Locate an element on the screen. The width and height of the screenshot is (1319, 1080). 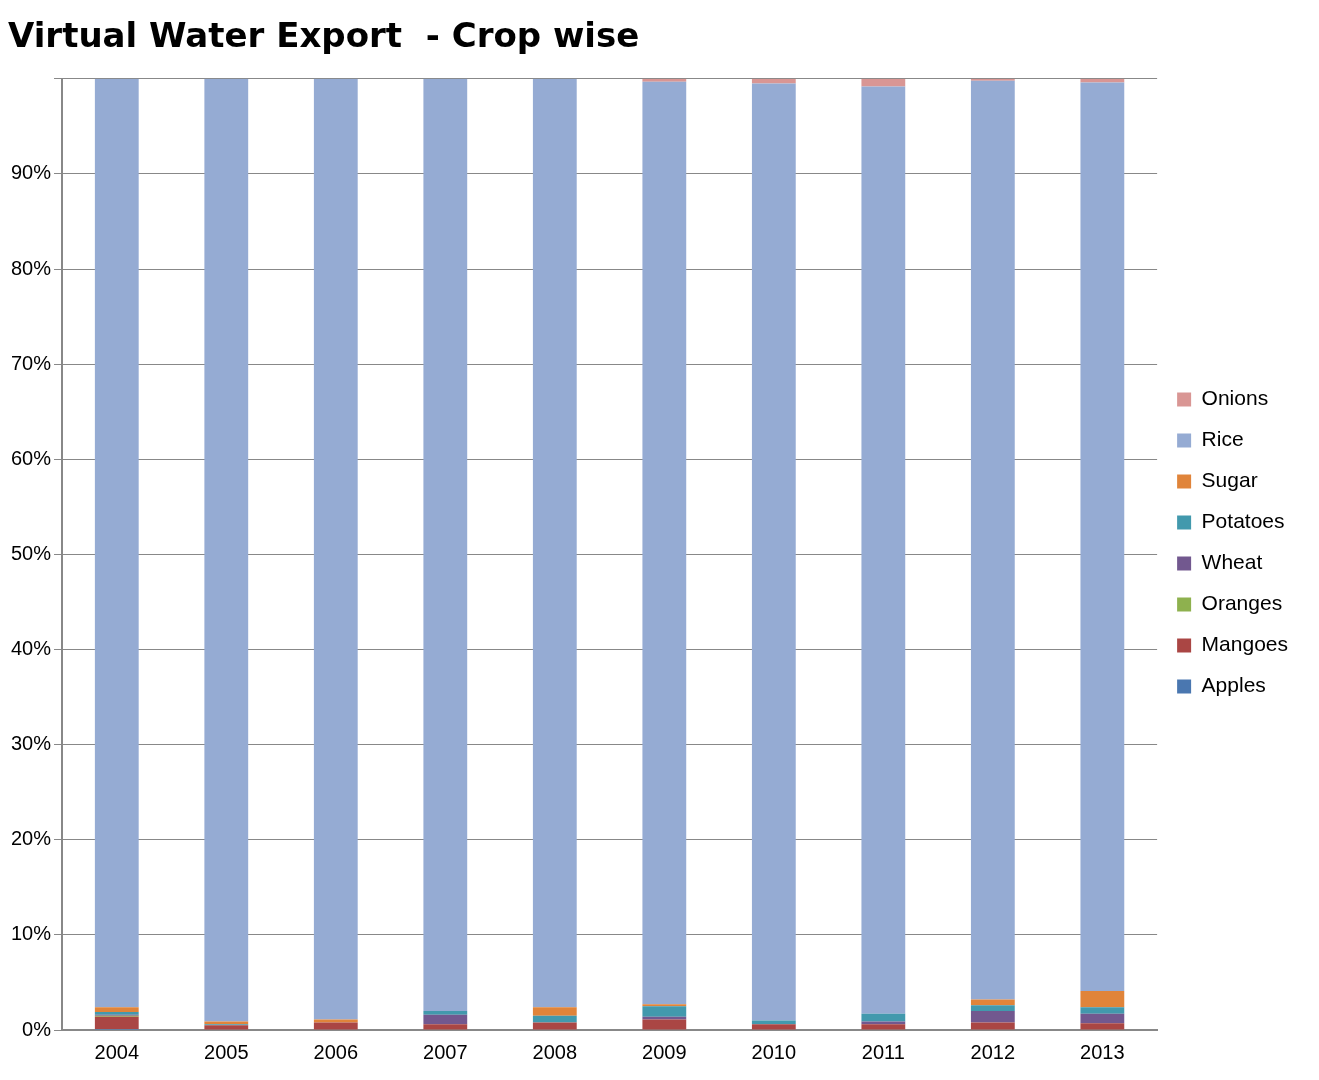
x-tick-label: 2007 is located at coordinates (445, 1051).